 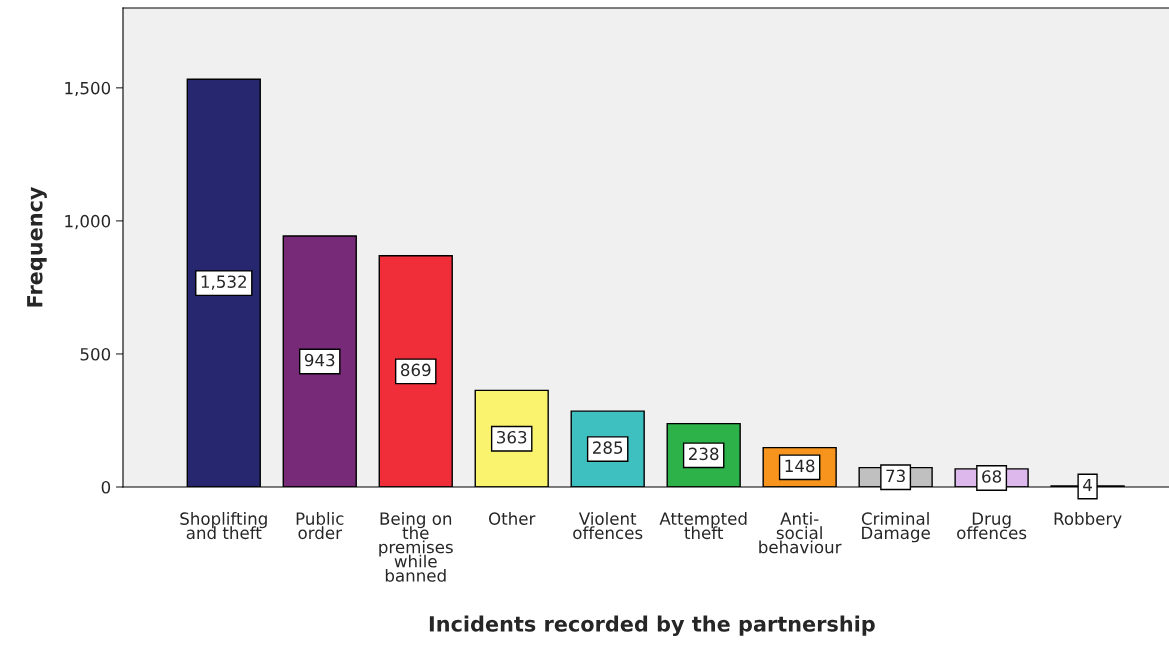 What do you see at coordinates (512, 437) in the screenshot?
I see `data-label: 363` at bounding box center [512, 437].